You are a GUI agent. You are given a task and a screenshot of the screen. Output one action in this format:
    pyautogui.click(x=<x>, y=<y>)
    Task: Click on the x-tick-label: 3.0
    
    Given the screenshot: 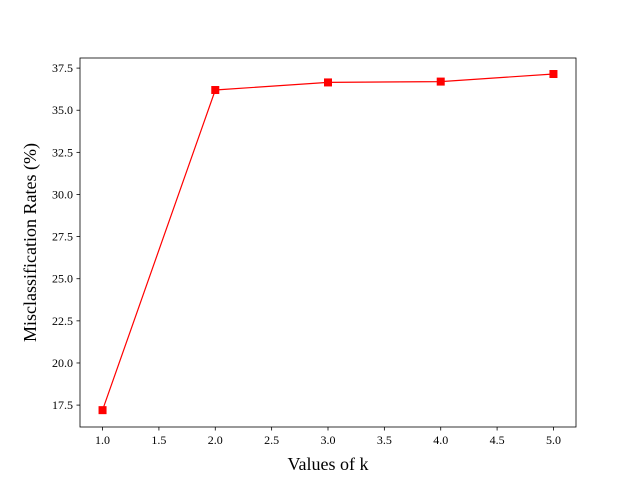 What is the action you would take?
    pyautogui.click(x=328, y=440)
    